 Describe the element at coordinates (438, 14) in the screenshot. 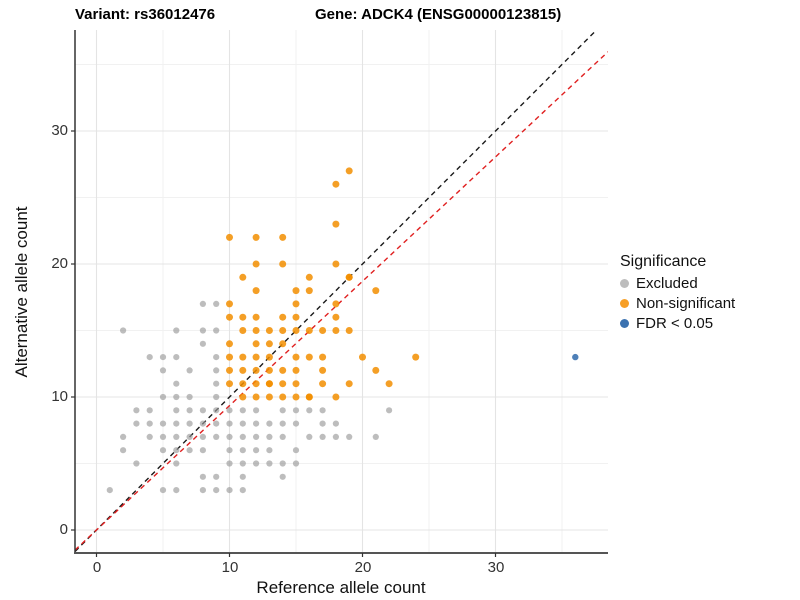

I see `plot-title-gene: Gene: ADCK4 (ENSG00000123815)` at that location.